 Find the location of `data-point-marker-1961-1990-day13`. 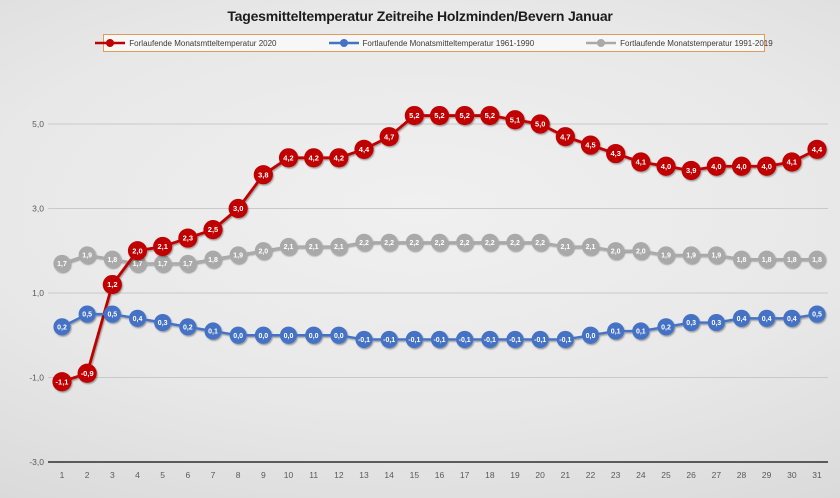

data-point-marker-1961-1990-day13 is located at coordinates (364, 339).